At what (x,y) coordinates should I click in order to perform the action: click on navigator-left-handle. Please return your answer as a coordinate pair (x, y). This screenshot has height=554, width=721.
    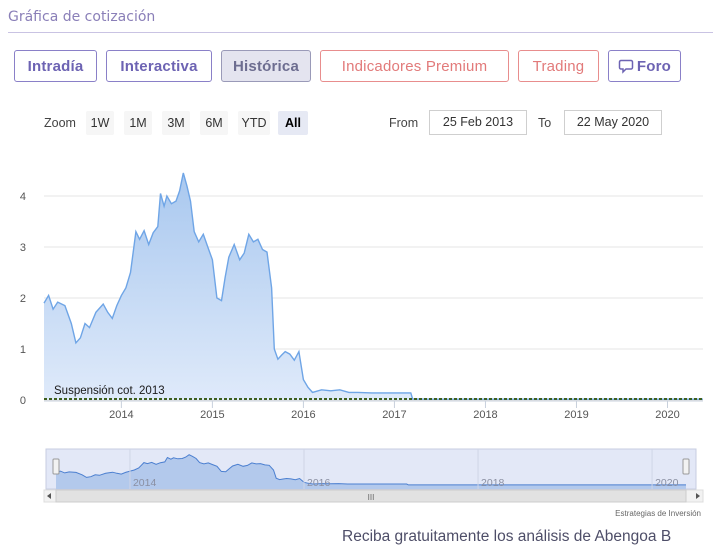
    Looking at the image, I should click on (56, 466).